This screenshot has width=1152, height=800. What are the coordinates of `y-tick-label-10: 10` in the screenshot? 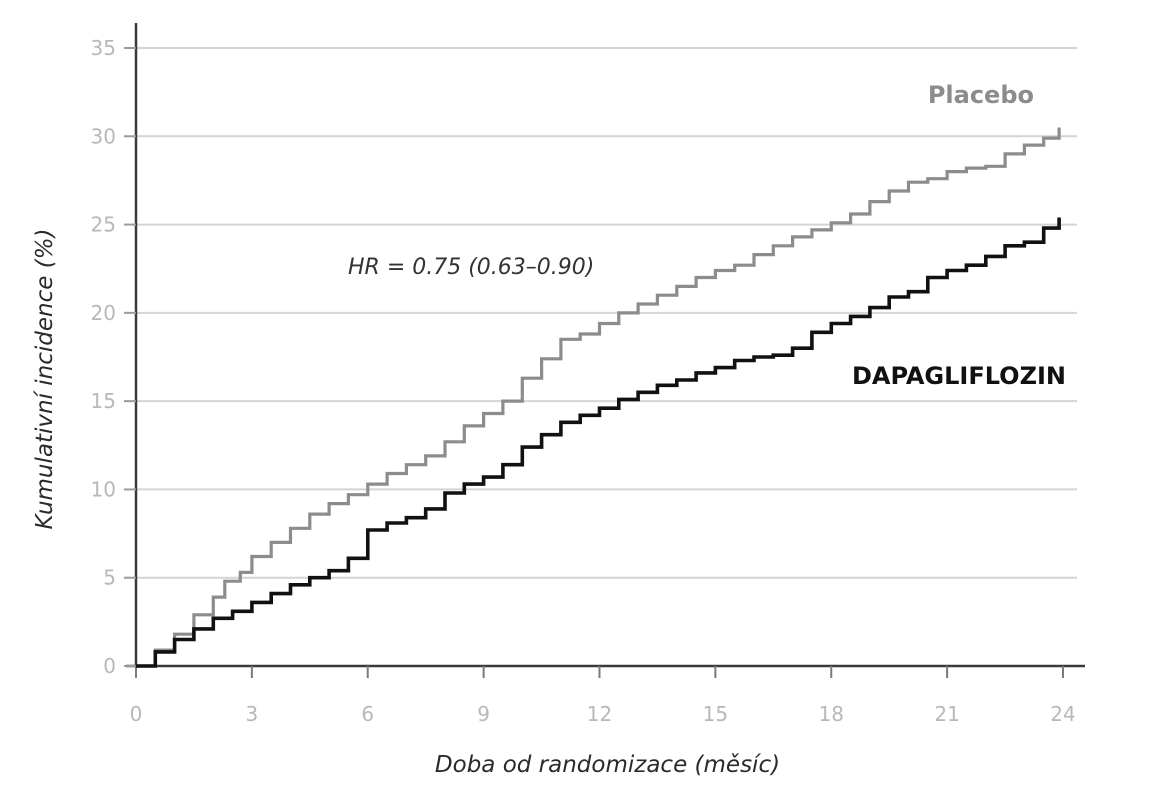 It's located at (103, 489).